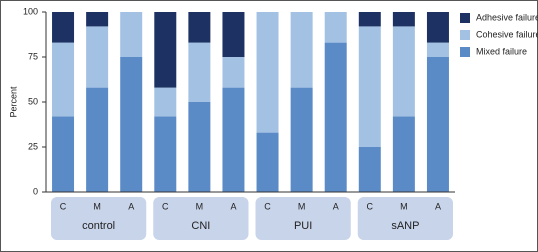 The width and height of the screenshot is (538, 252). I want to click on y-tick-label: 100, so click(30, 11).